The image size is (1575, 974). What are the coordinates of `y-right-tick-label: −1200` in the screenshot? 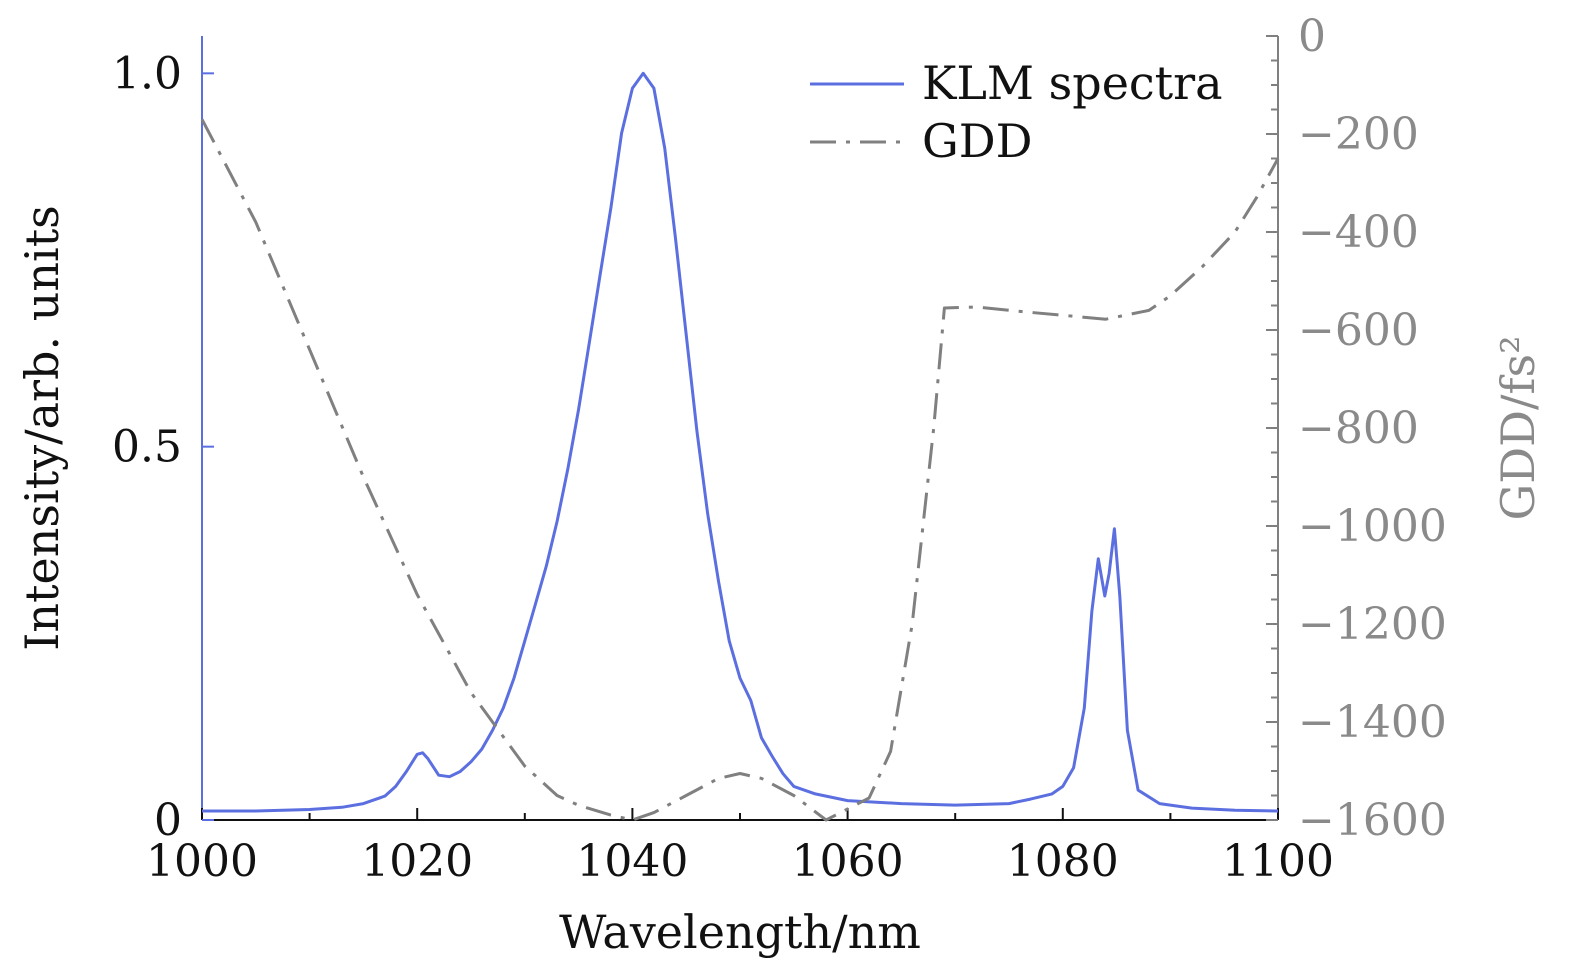 It's located at (1372, 624).